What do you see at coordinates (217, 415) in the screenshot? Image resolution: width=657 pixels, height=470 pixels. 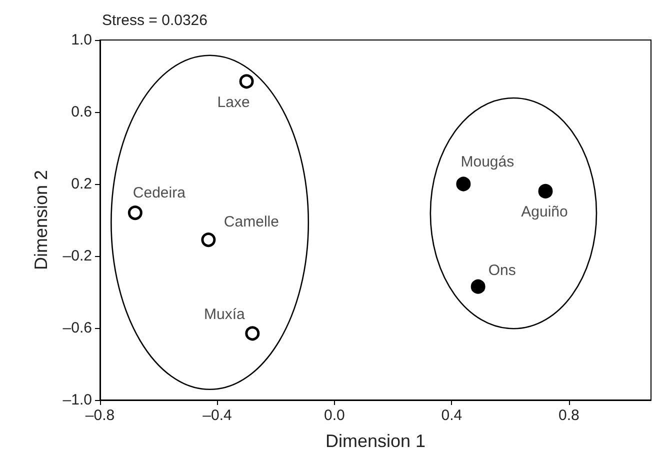 I see `x-tick-label: –0.4` at bounding box center [217, 415].